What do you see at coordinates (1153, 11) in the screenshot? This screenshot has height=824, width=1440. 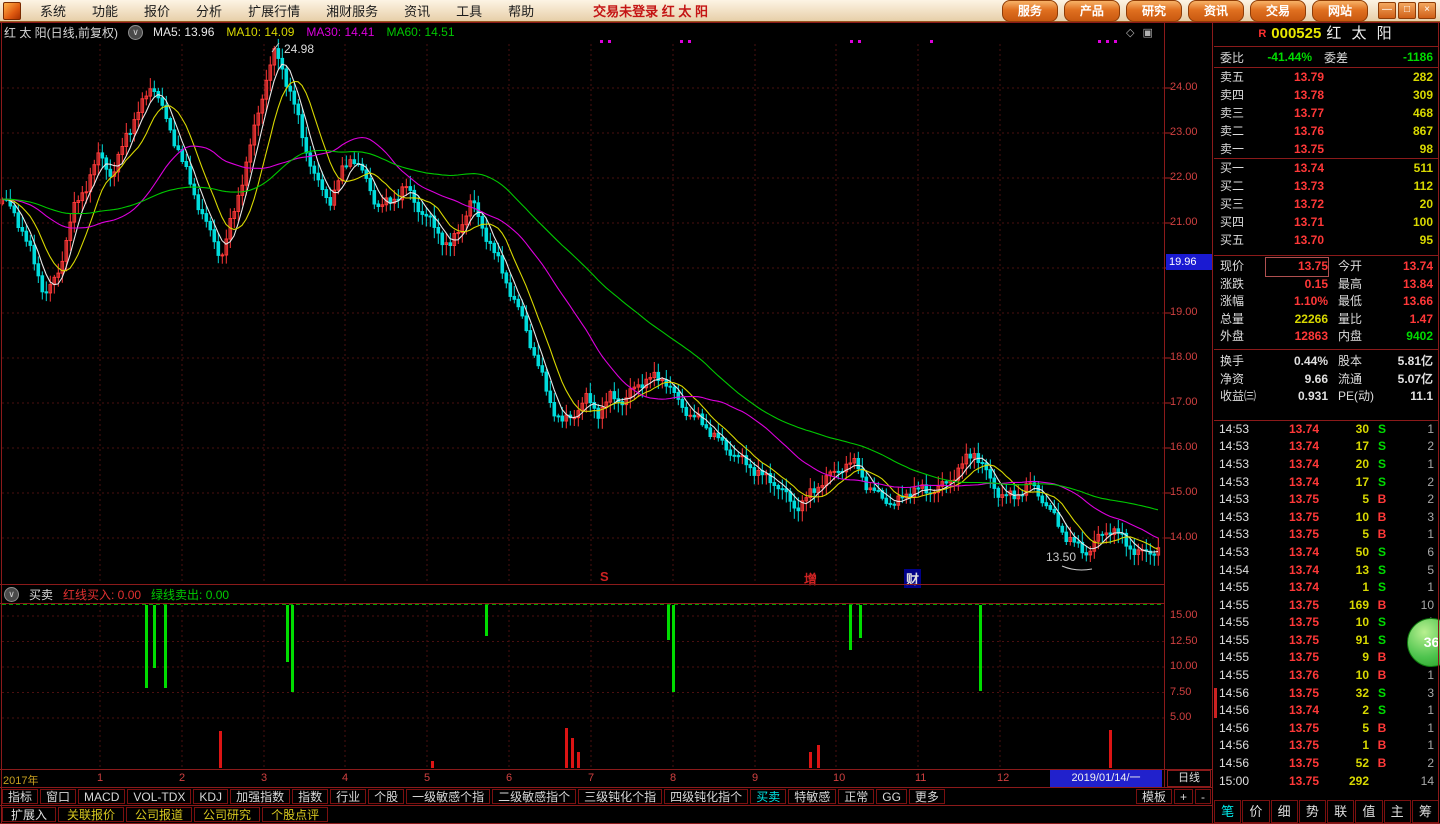 I see `quick-button: 研究` at bounding box center [1153, 11].